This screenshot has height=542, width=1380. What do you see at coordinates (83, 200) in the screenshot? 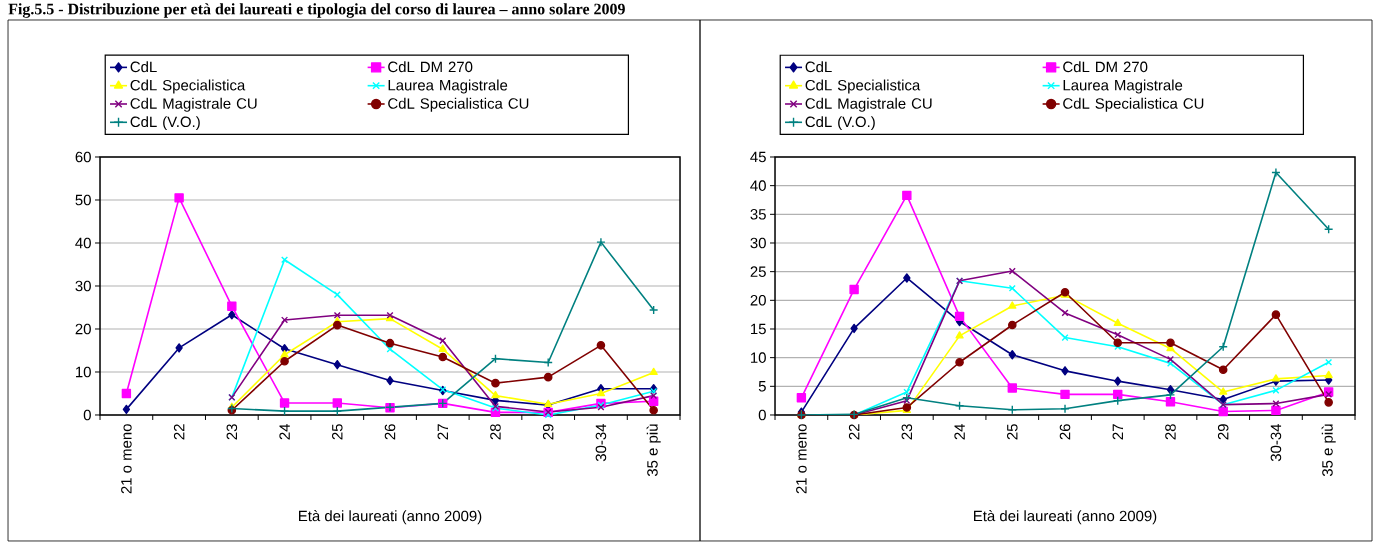
I see `y-tick-label: 50` at bounding box center [83, 200].